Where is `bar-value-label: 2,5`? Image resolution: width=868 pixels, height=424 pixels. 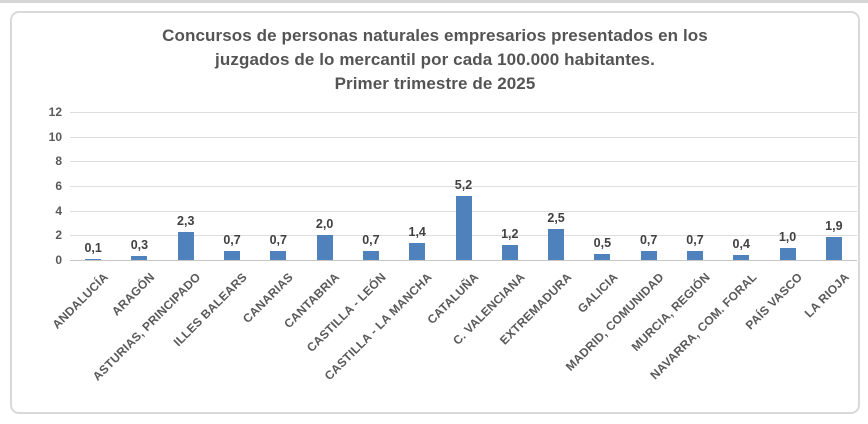 bar-value-label: 2,5 is located at coordinates (556, 218).